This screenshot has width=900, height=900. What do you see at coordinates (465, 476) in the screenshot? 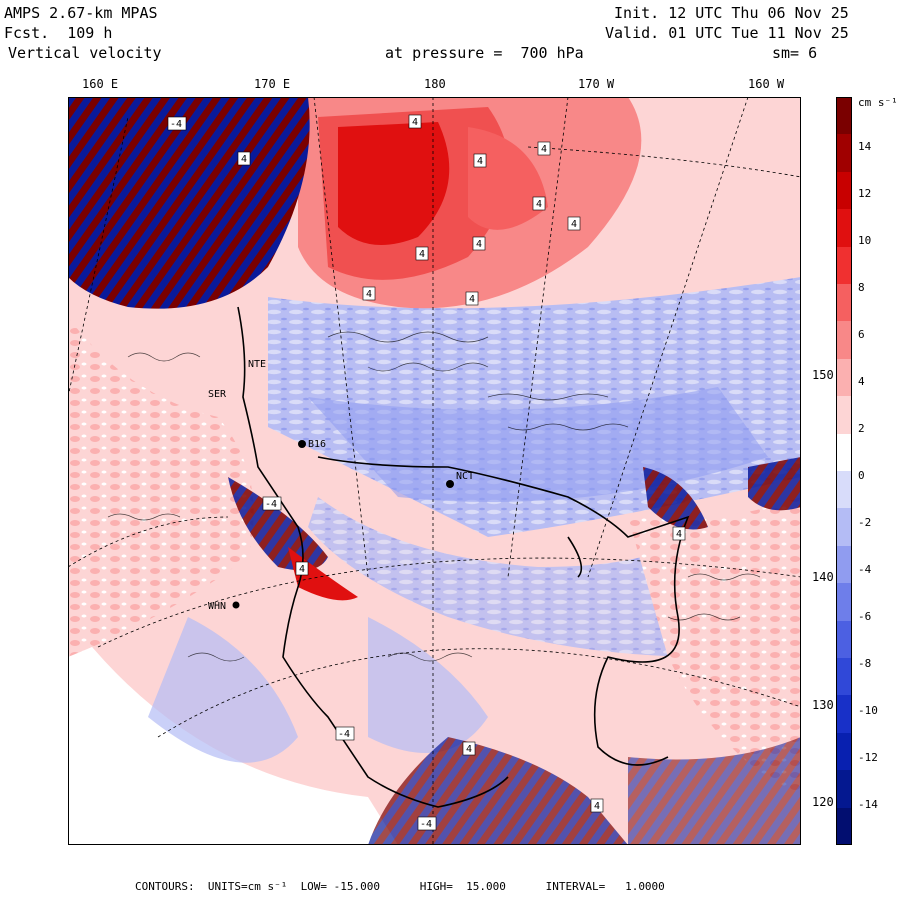
I see `station-label: NCT` at bounding box center [465, 476].